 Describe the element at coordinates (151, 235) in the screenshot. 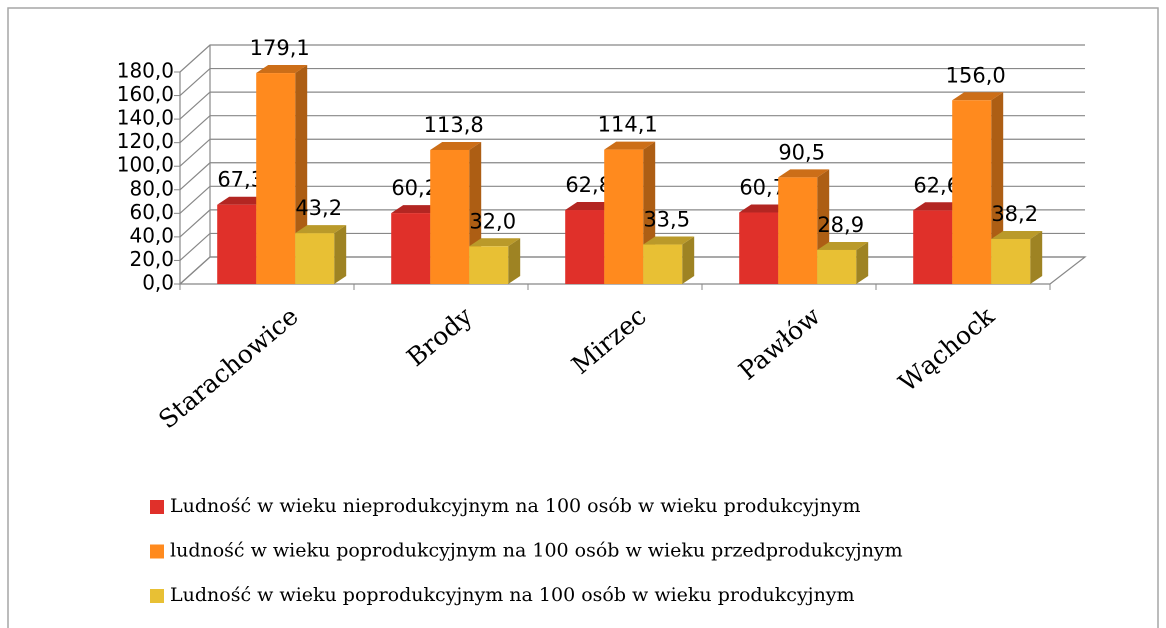

I see `y-tick-label: 40,0` at that location.